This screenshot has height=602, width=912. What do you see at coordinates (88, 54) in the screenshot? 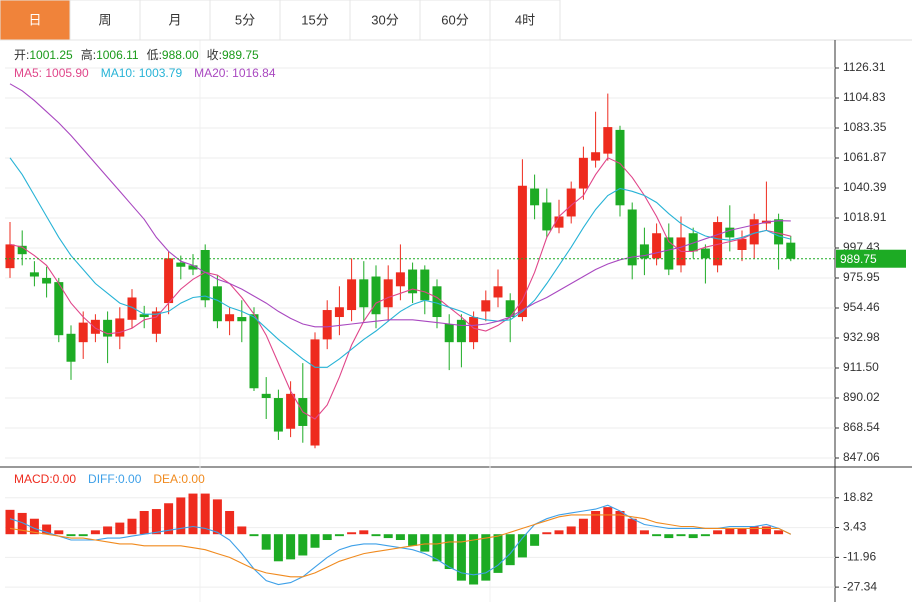
I see `info-label: 高:` at bounding box center [88, 54].